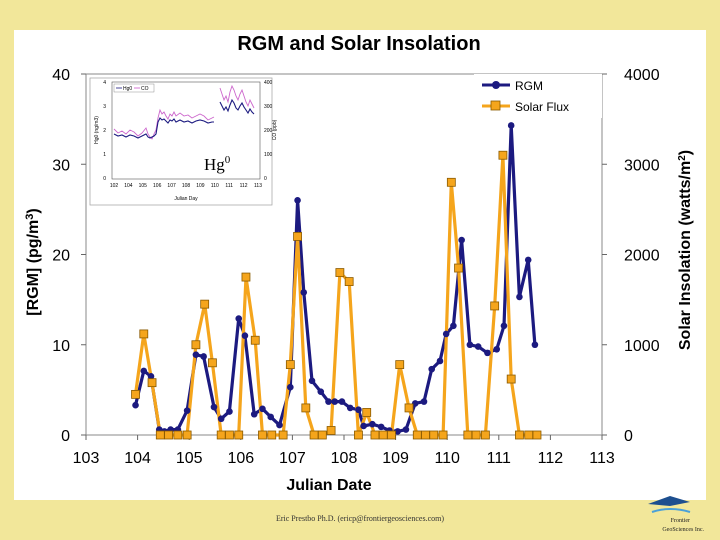  What do you see at coordinates (268, 155) in the screenshot?
I see `svg-text: 100` at bounding box center [268, 155].